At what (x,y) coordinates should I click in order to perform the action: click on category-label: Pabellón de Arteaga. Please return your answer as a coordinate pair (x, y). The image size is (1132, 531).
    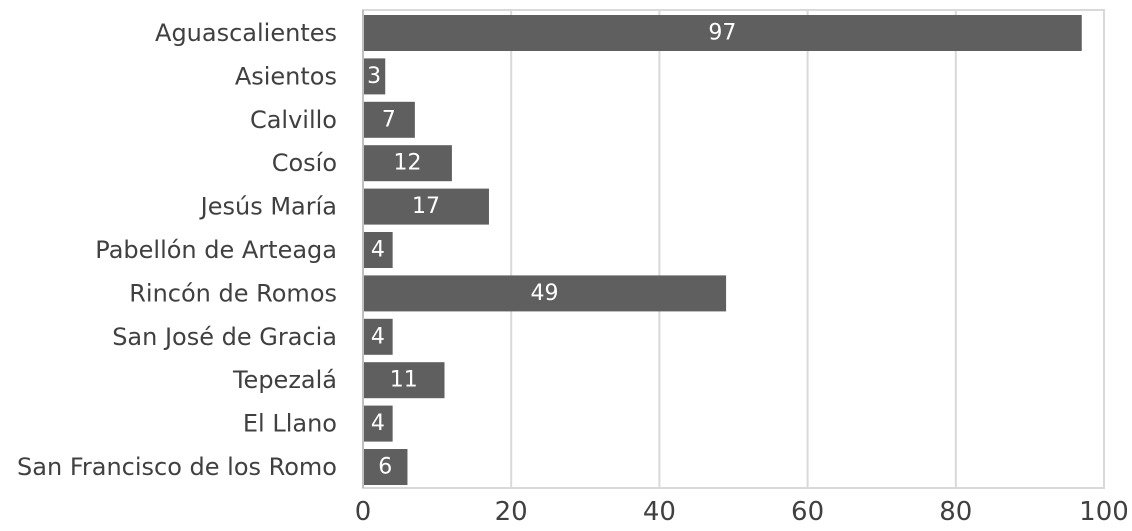
    Looking at the image, I should click on (216, 250).